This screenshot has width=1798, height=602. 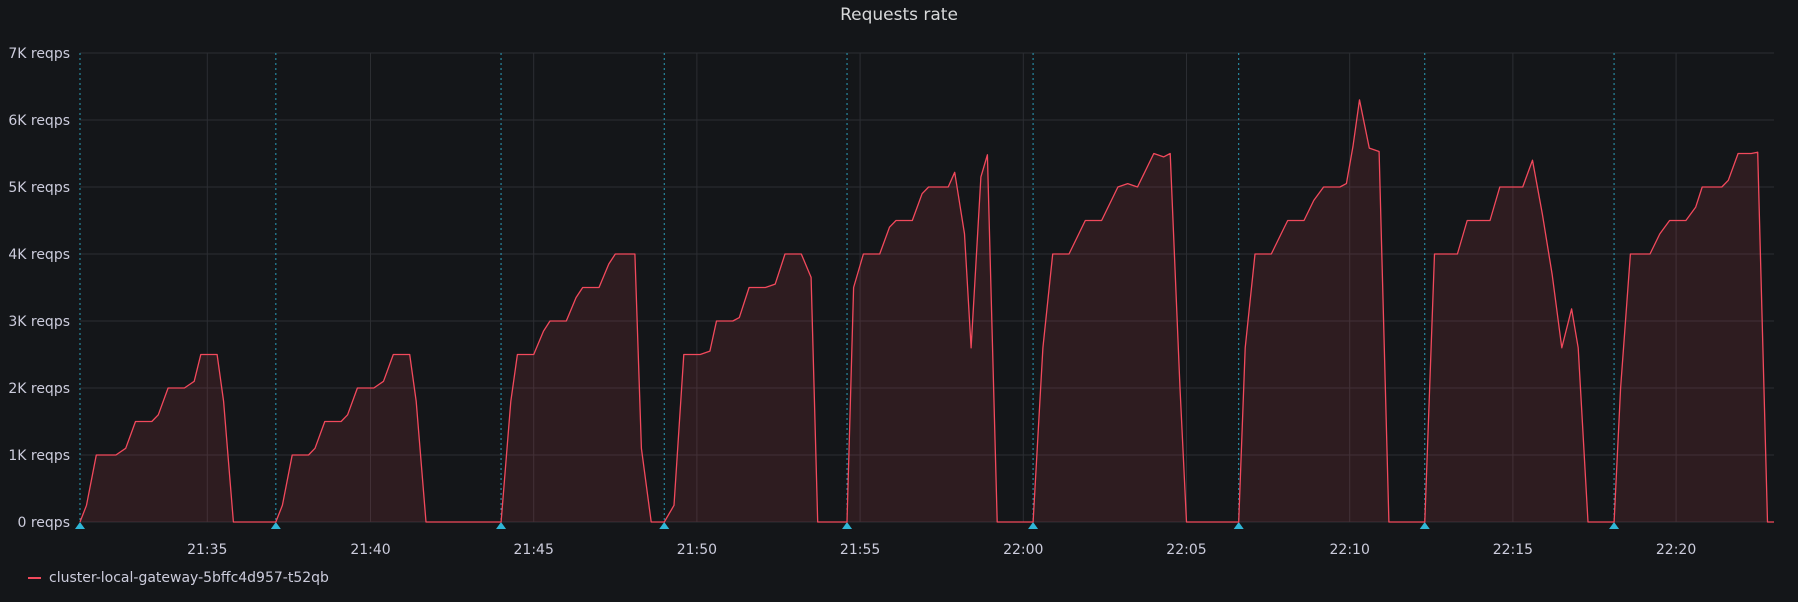 What do you see at coordinates (207, 550) in the screenshot?
I see `x-tick-label: 21:35` at bounding box center [207, 550].